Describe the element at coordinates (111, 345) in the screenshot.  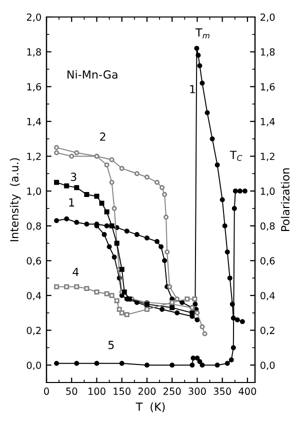
I see `annotation: 5` at that location.